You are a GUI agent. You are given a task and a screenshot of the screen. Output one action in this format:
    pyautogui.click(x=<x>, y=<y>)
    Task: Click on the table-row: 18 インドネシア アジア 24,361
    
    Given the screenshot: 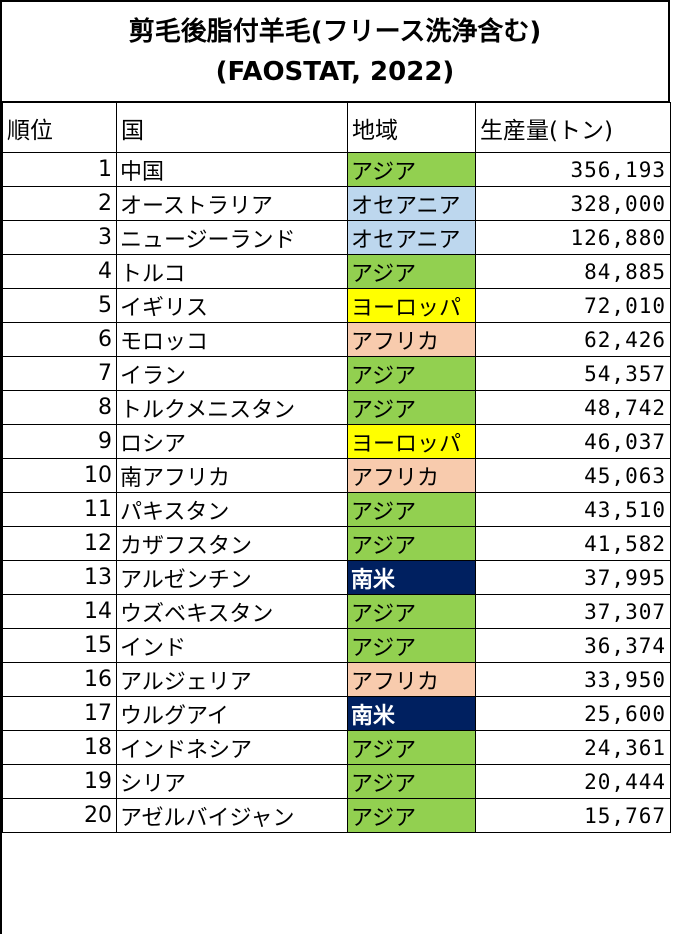 What is the action you would take?
    pyautogui.click(x=336, y=747)
    